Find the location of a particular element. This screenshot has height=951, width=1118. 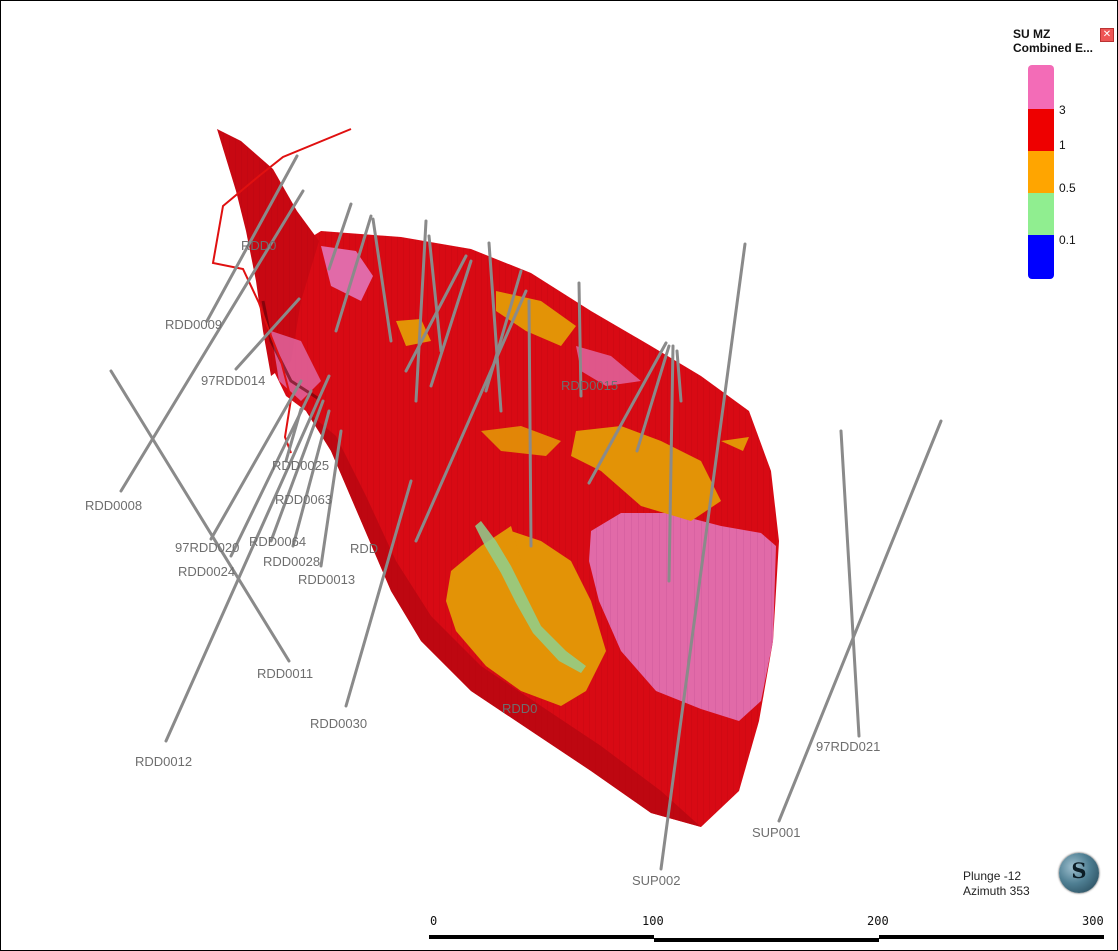

drillhole-label: RDD is located at coordinates (364, 548).